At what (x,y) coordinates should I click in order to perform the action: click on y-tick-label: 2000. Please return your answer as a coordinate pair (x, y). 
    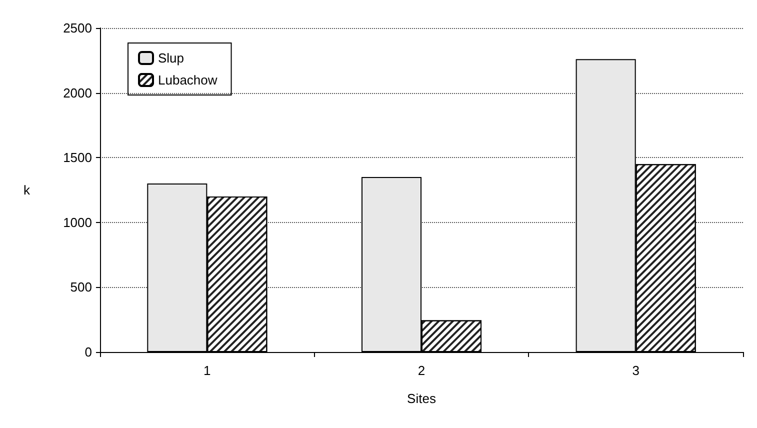
    Looking at the image, I should click on (77, 92).